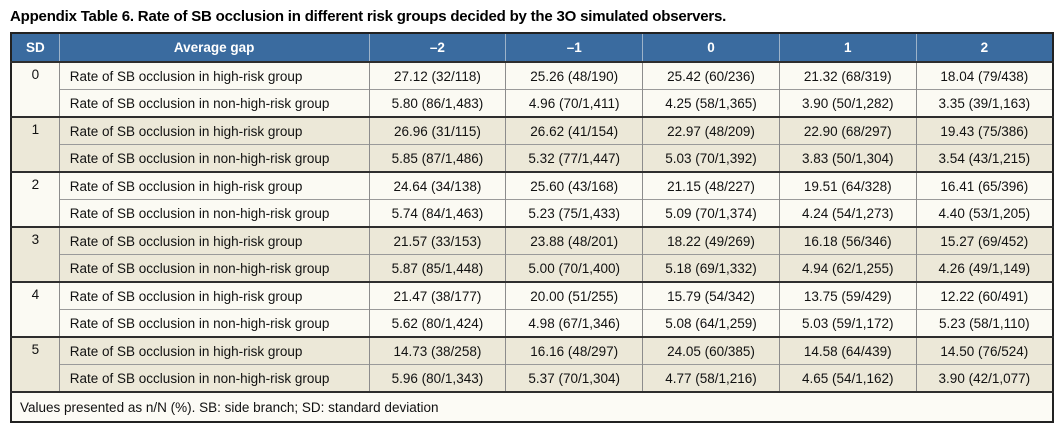  I want to click on value-cell: 4.98 (67/1,346), so click(574, 323).